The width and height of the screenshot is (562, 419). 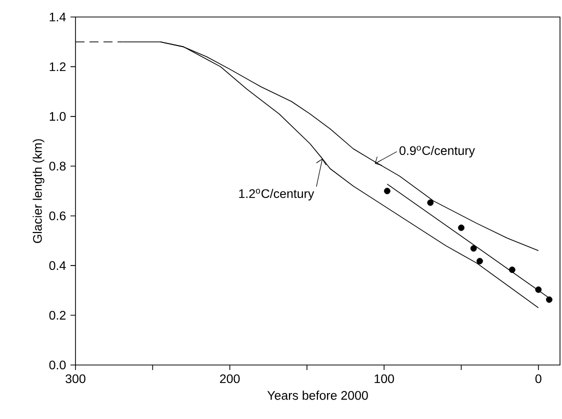 I want to click on y-tick-label: 1.0, so click(x=58, y=116).